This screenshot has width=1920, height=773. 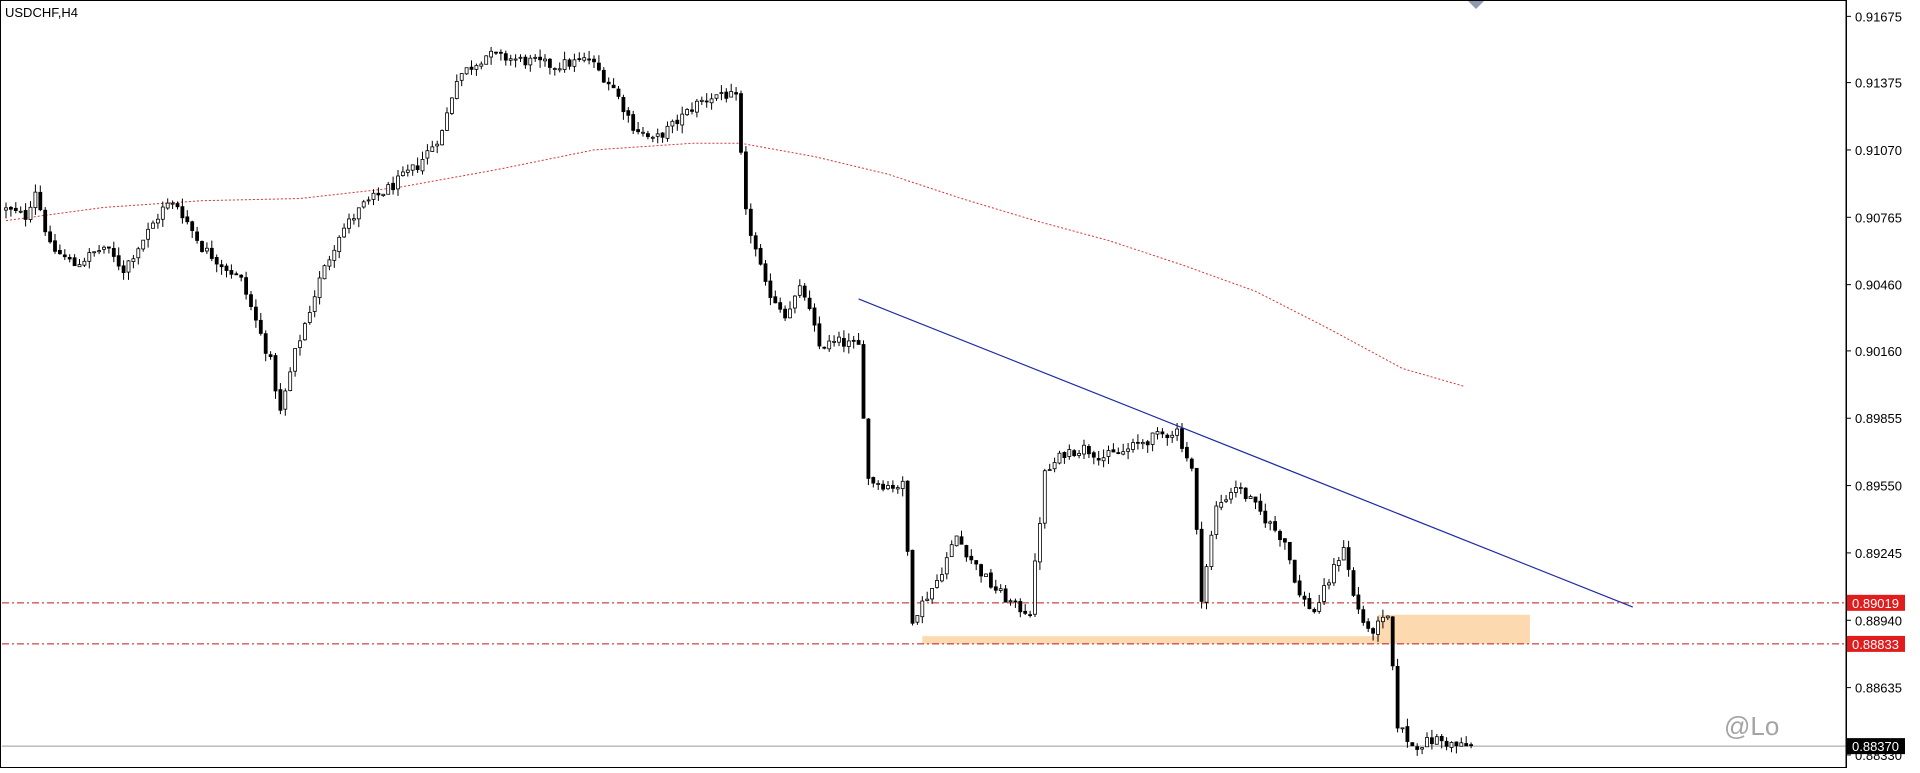 I want to click on y-tick-label: 0.90460, so click(x=1878, y=285).